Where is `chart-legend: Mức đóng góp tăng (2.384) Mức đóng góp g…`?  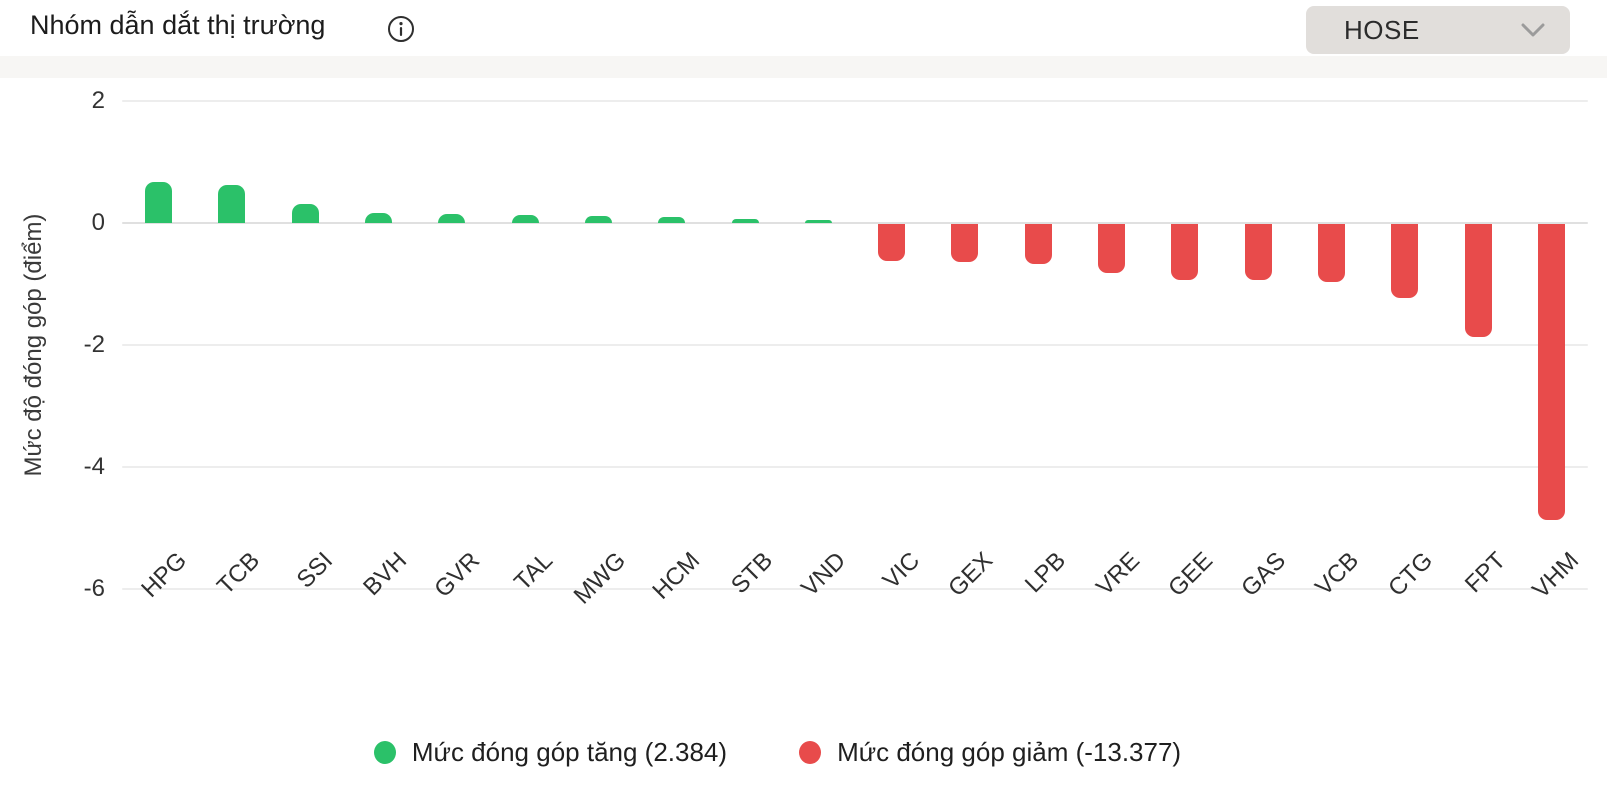
chart-legend: Mức đóng góp tăng (2.384) Mức đóng góp g… is located at coordinates (790, 752).